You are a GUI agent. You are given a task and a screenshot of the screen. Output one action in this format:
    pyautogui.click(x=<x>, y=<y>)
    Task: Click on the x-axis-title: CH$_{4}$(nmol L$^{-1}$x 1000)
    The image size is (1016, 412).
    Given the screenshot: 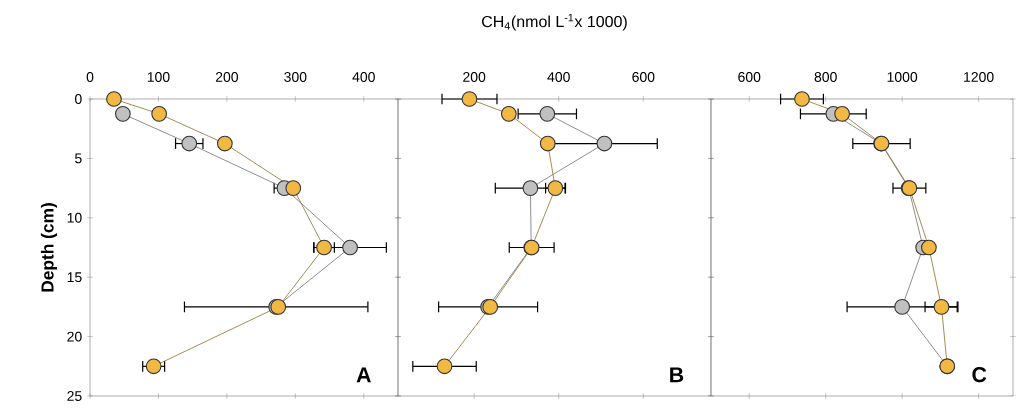 What is the action you would take?
    pyautogui.click(x=554, y=22)
    